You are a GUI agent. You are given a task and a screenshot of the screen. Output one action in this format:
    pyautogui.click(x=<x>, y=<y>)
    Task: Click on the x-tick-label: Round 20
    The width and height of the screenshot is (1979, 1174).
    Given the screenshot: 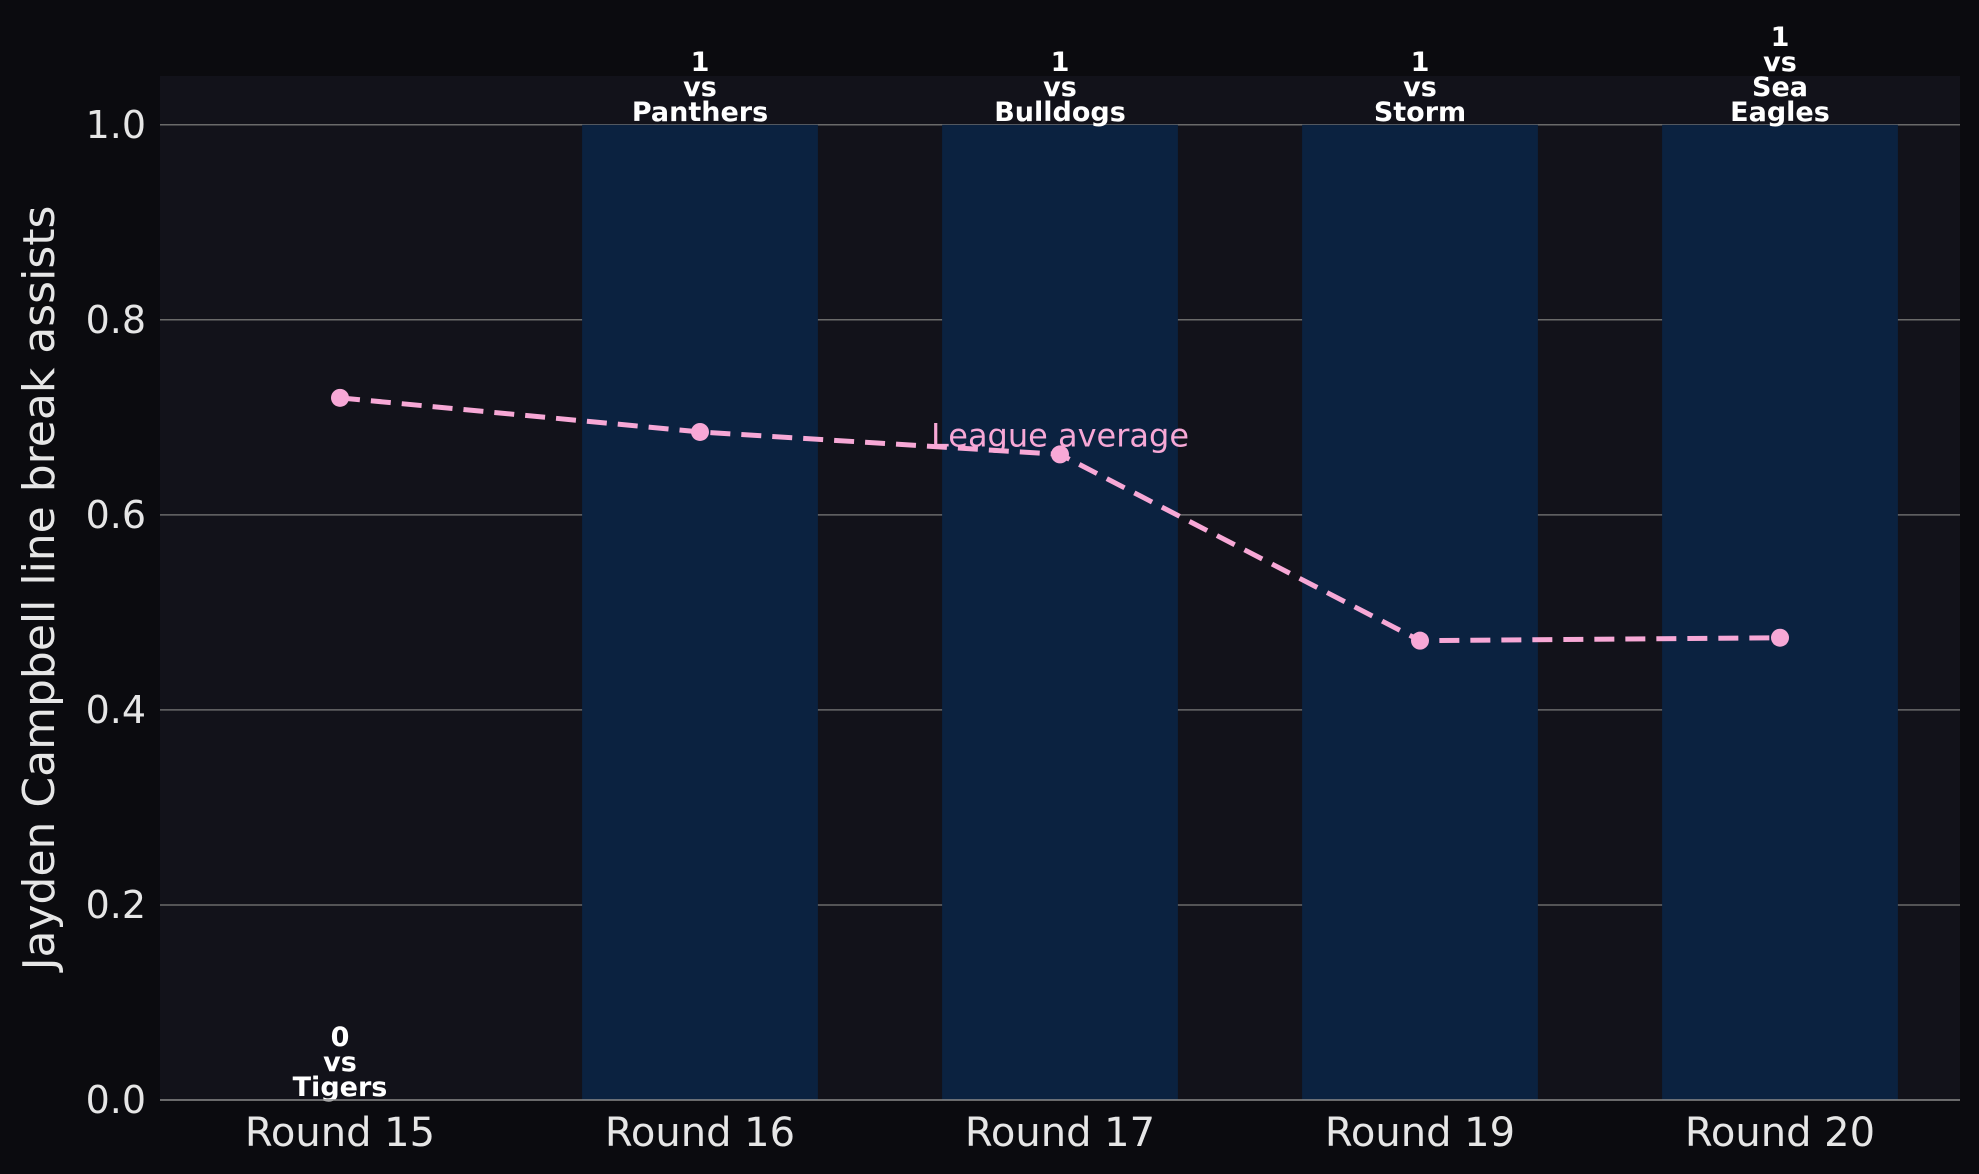 What is the action you would take?
    pyautogui.click(x=1780, y=1133)
    